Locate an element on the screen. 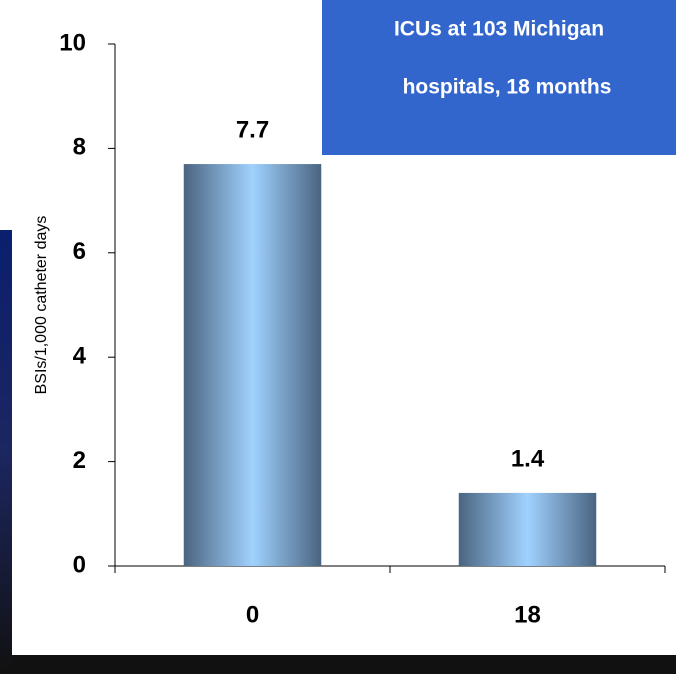 Image resolution: width=676 pixels, height=674 pixels. annotation-text: hospitals, 18 months is located at coordinates (507, 87).